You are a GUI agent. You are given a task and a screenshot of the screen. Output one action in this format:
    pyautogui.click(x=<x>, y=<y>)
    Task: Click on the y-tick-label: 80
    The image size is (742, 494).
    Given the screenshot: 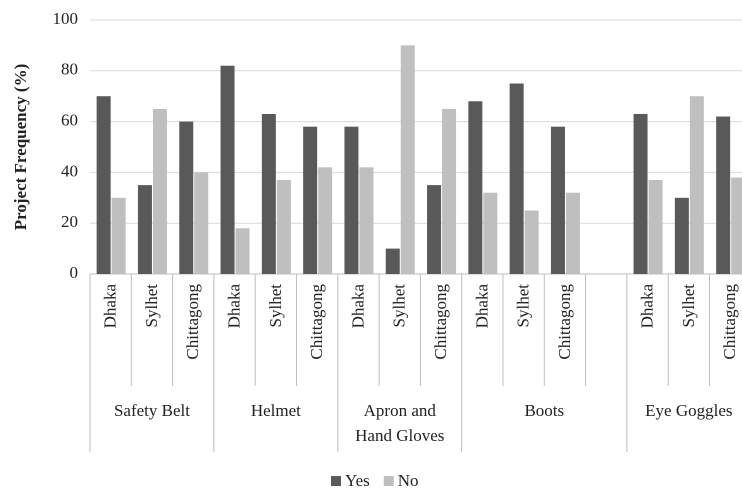 What is the action you would take?
    pyautogui.click(x=69, y=69)
    